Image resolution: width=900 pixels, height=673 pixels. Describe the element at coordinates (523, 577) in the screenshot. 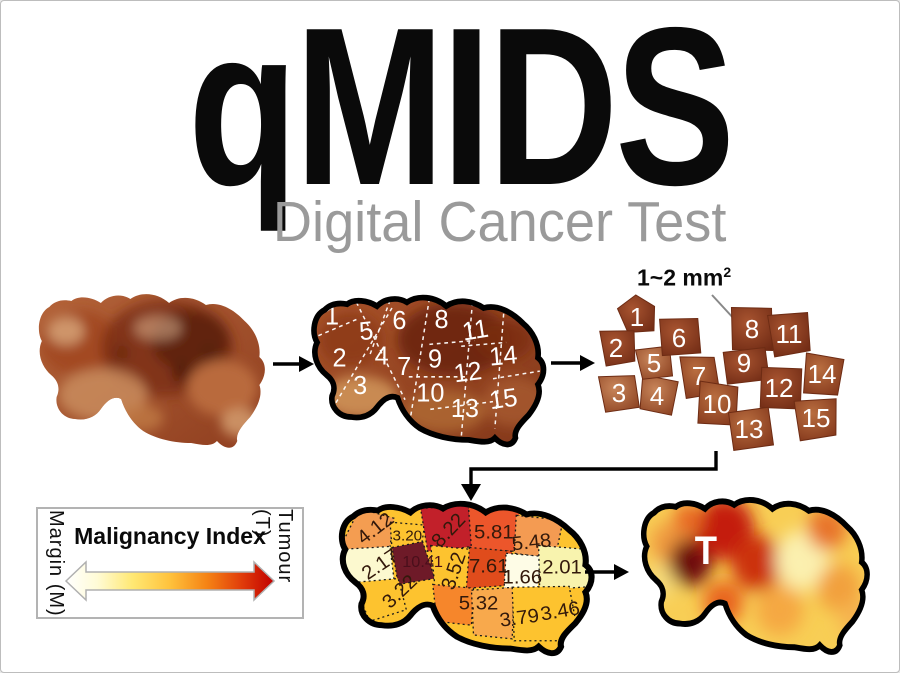

I see `malignancy-value: 1.66` at that location.